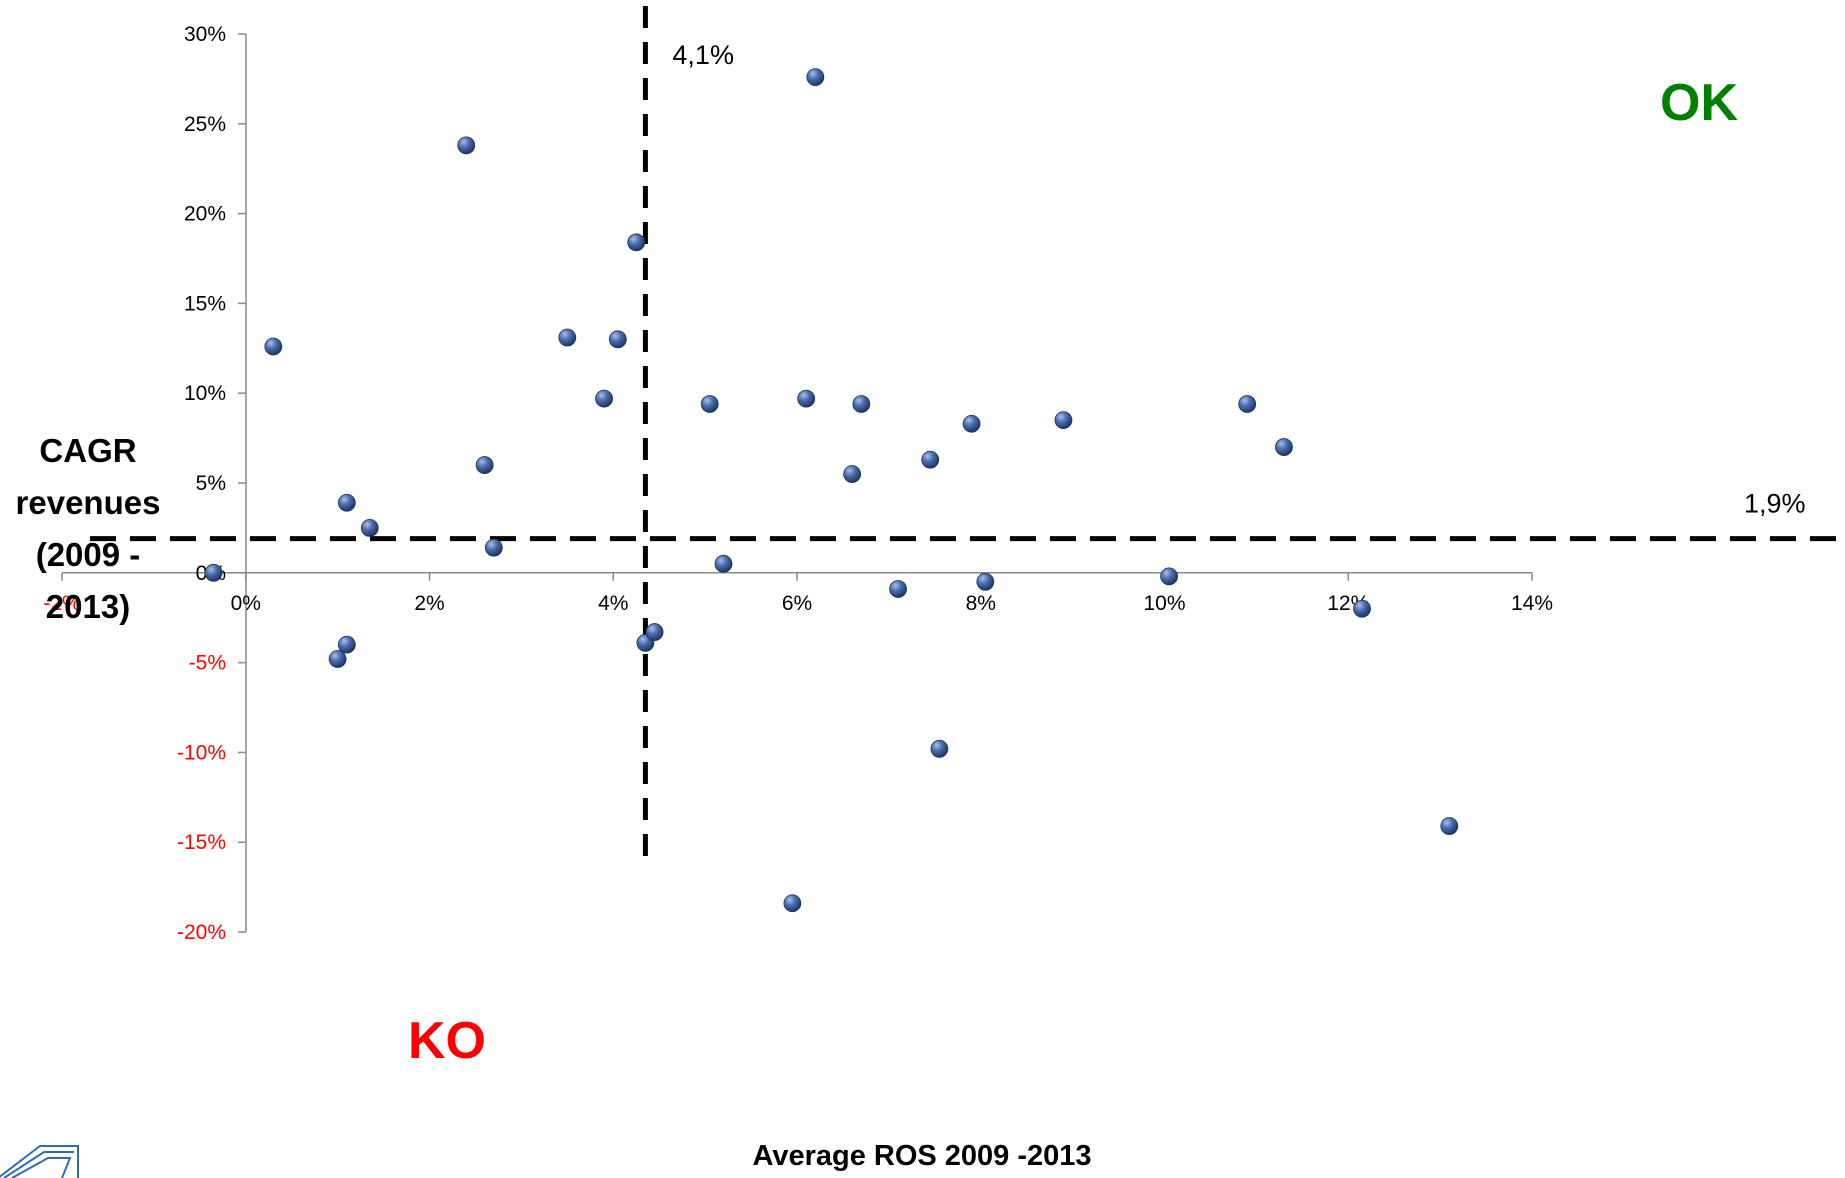 The image size is (1845, 1178). What do you see at coordinates (201, 842) in the screenshot?
I see `y-tick-label: -15%` at bounding box center [201, 842].